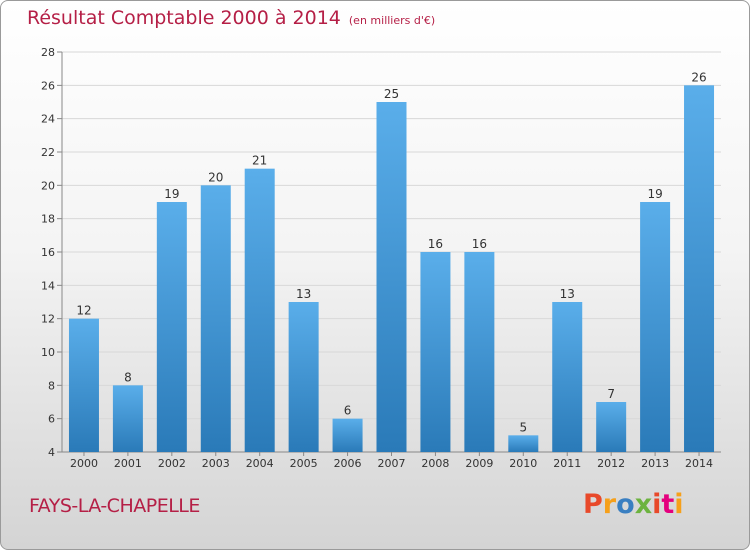 Image resolution: width=750 pixels, height=550 pixels. What do you see at coordinates (479, 352) in the screenshot?
I see `bar-2009` at bounding box center [479, 352].